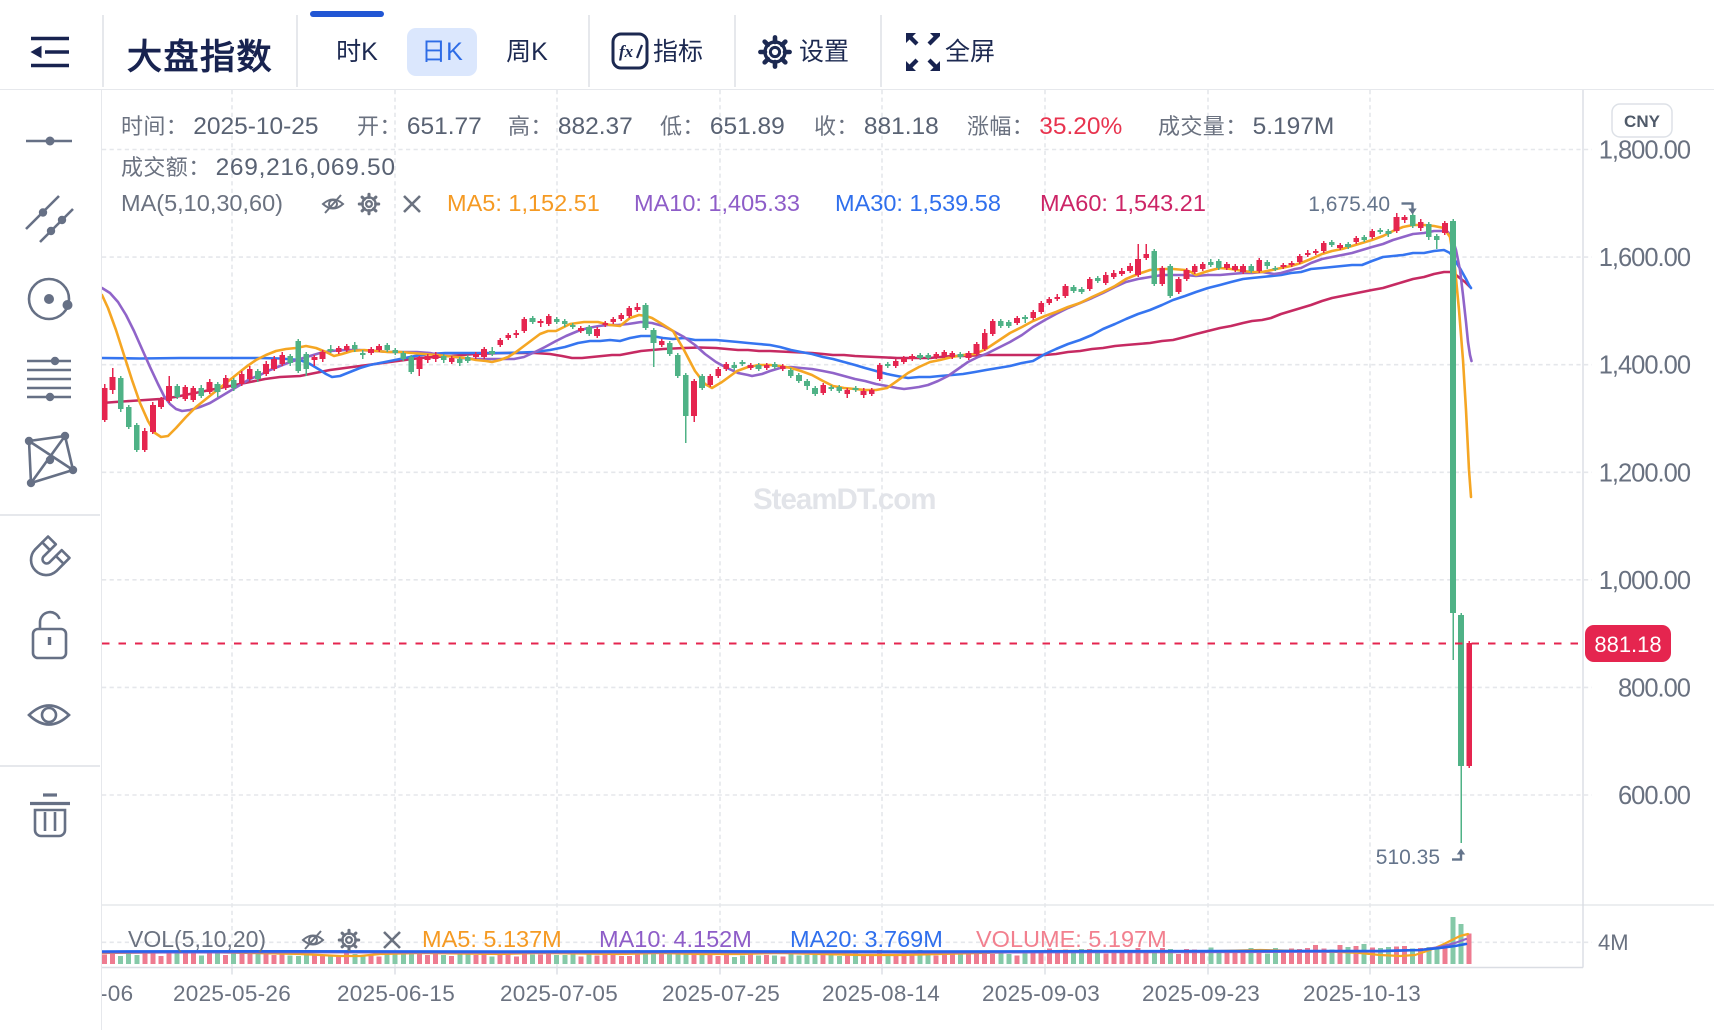 This screenshot has height=1030, width=1714. Describe the element at coordinates (1645, 151) in the screenshot. I see `svg-text: 1,800.00` at that location.